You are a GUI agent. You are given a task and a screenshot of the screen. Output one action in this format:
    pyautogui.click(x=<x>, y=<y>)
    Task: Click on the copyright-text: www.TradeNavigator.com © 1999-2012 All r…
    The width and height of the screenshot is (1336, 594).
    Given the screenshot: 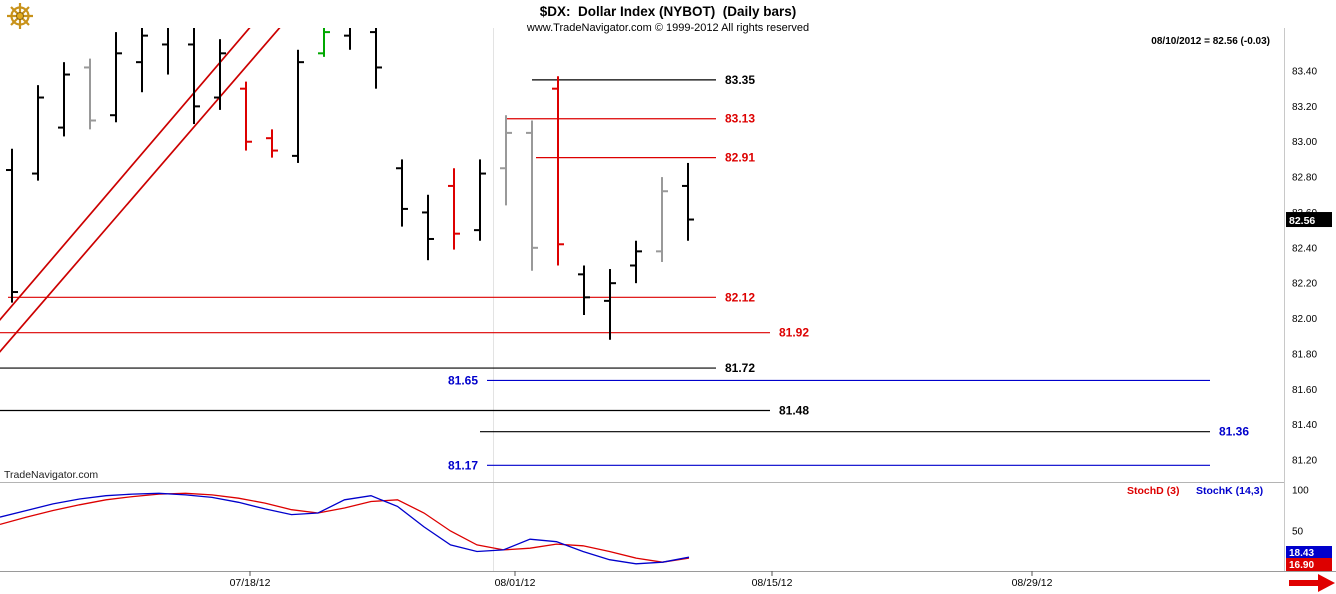 What is the action you would take?
    pyautogui.click(x=668, y=28)
    